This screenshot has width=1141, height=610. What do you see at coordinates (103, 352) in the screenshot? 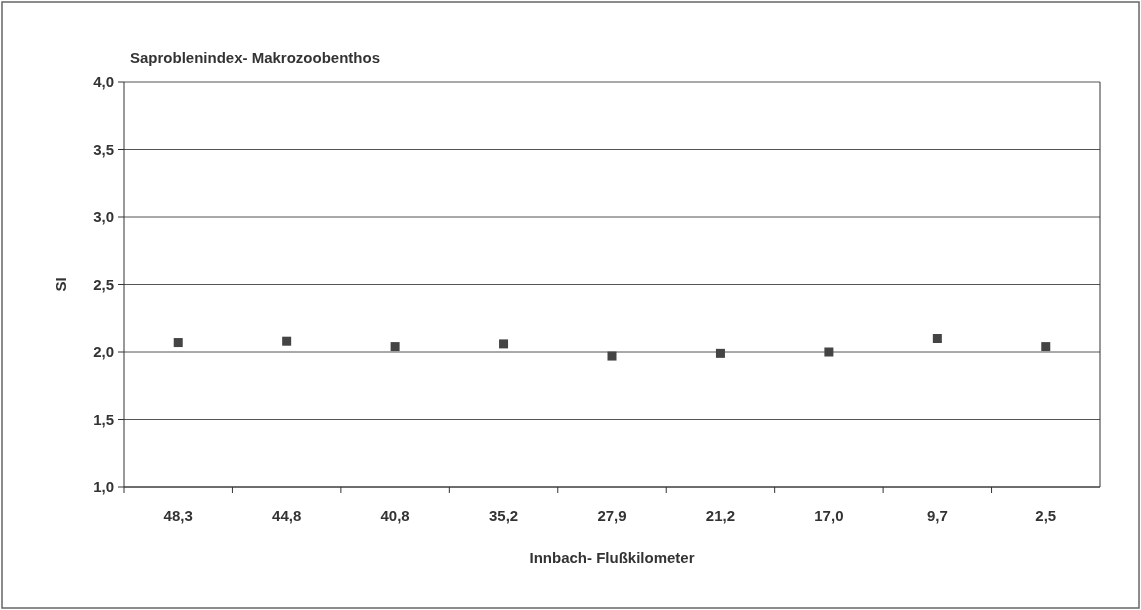
I see `y-tick-label: 2,0` at bounding box center [103, 352].